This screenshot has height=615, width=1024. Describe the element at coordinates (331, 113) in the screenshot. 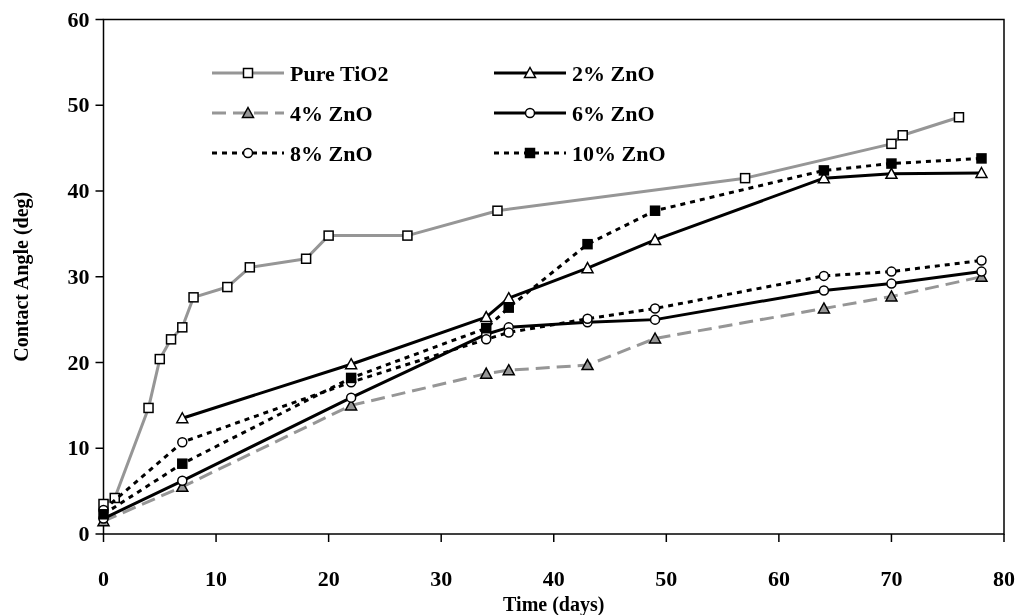

I see `legend-label: 4% ZnO` at that location.